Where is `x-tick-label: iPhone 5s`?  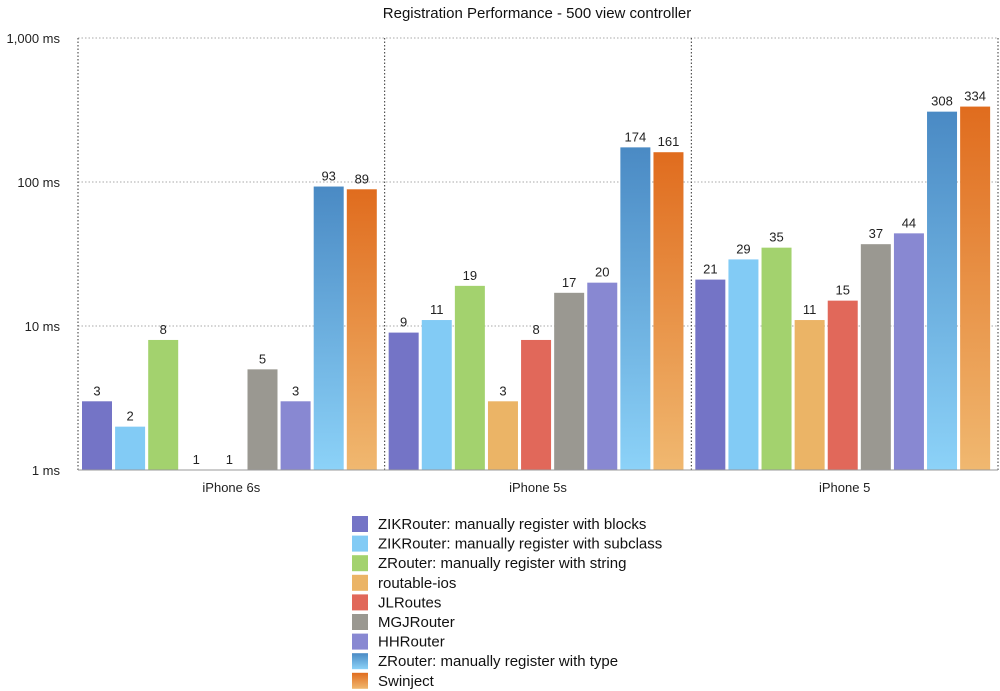
x-tick-label: iPhone 5s is located at coordinates (538, 487).